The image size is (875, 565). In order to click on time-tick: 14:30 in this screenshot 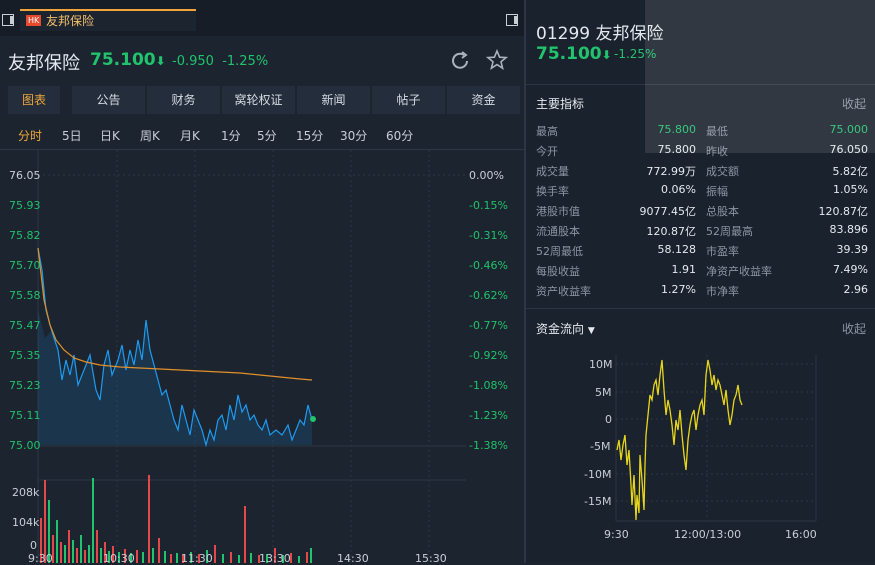, I will do `click(353, 558)`.